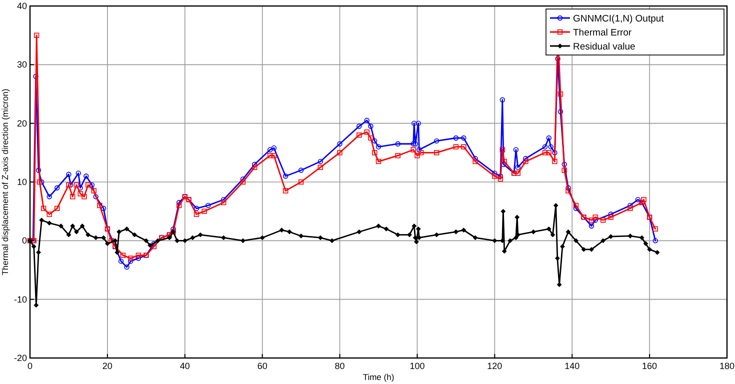 Image resolution: width=735 pixels, height=384 pixels. I want to click on x-tick-label: 40, so click(185, 366).